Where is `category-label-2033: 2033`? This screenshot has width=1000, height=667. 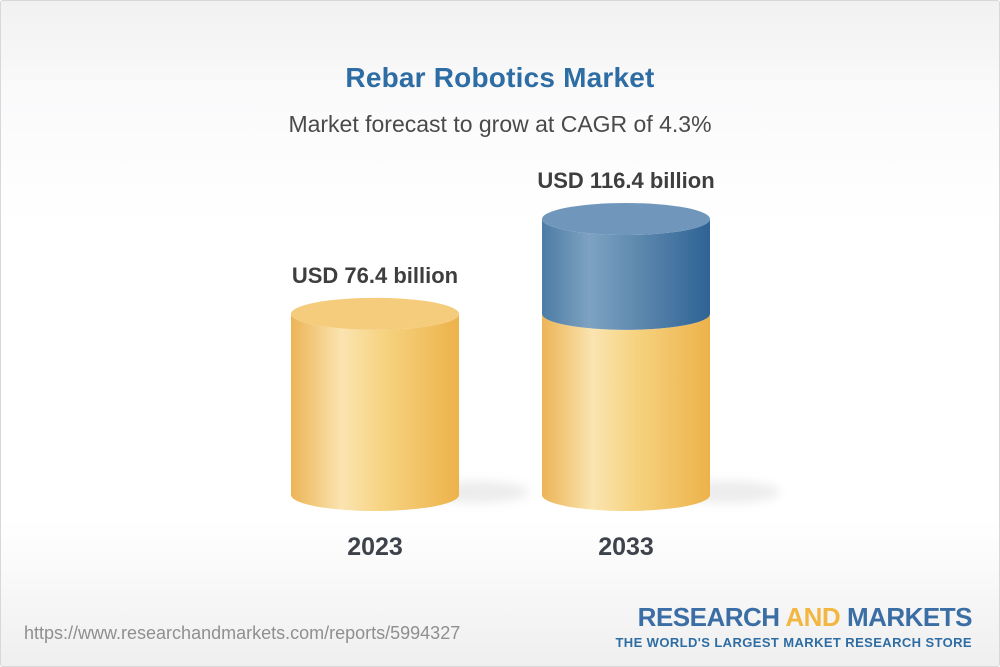 category-label-2033: 2033 is located at coordinates (626, 547).